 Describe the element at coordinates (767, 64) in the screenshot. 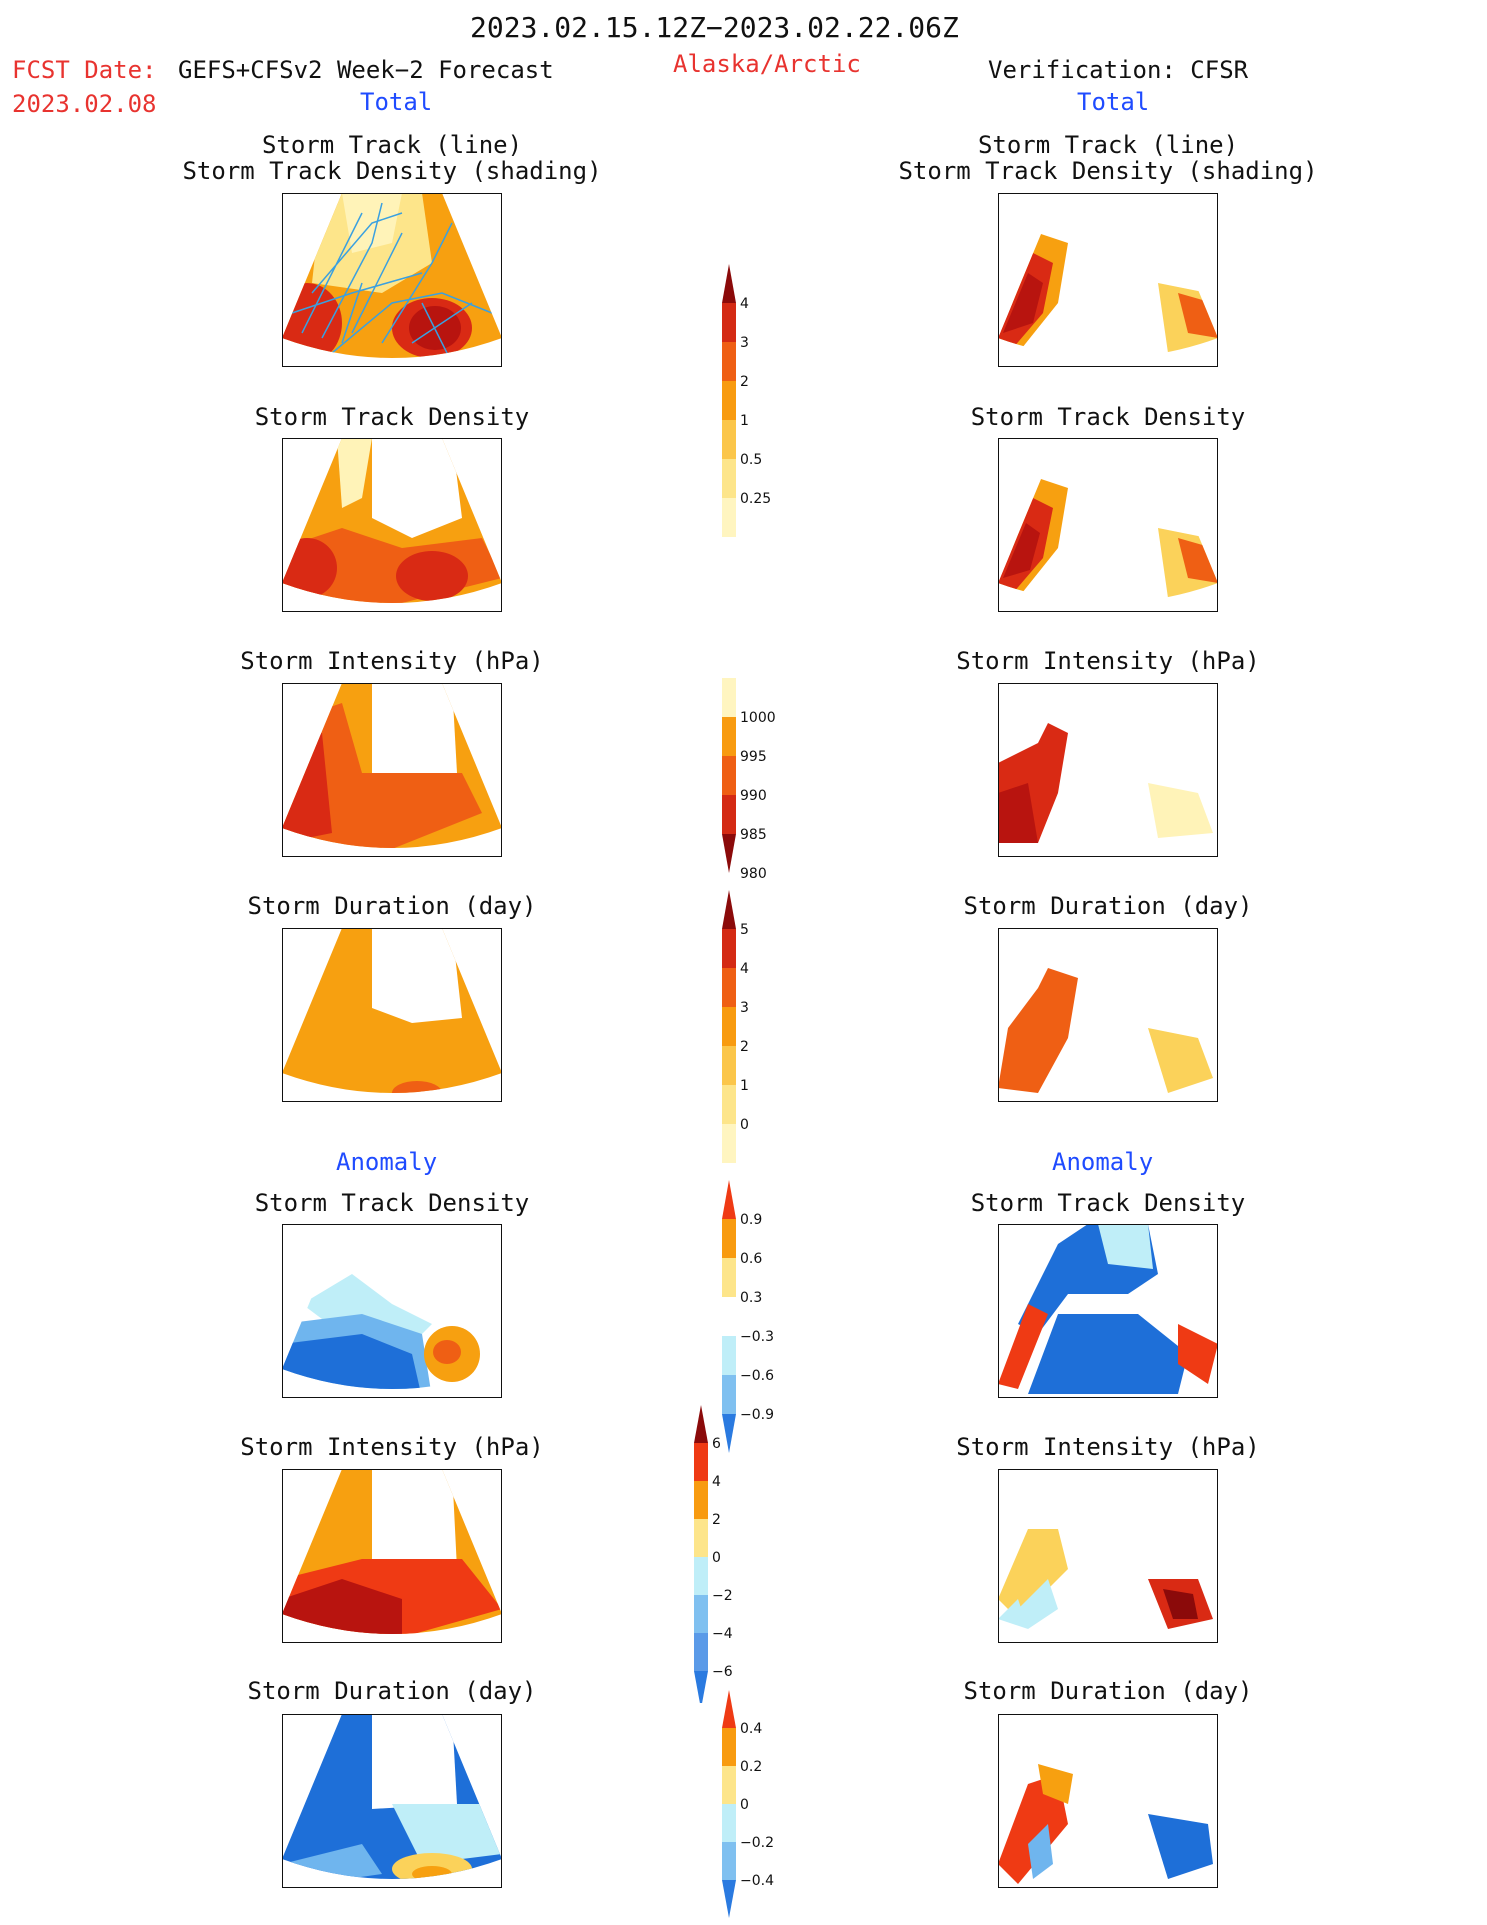

I see `region-label: Alaska/Arctic` at that location.